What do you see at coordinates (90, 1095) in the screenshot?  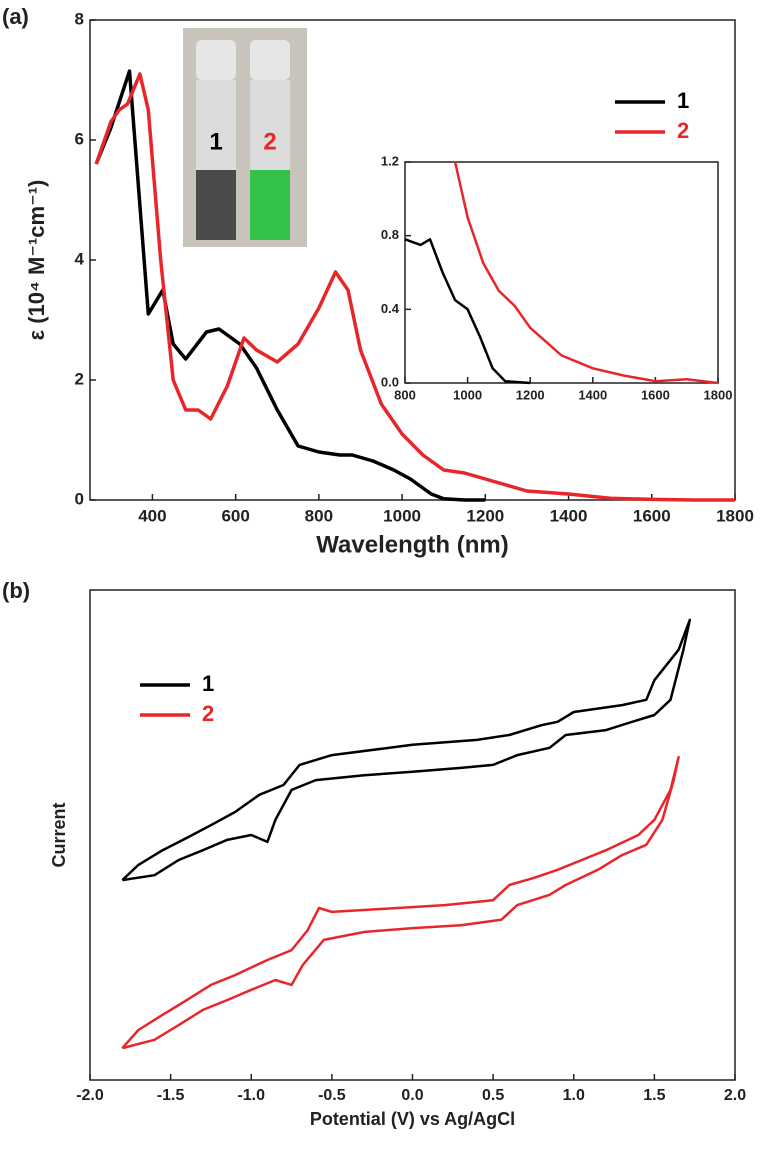 I see `x-tick-label: -2.0` at bounding box center [90, 1095].